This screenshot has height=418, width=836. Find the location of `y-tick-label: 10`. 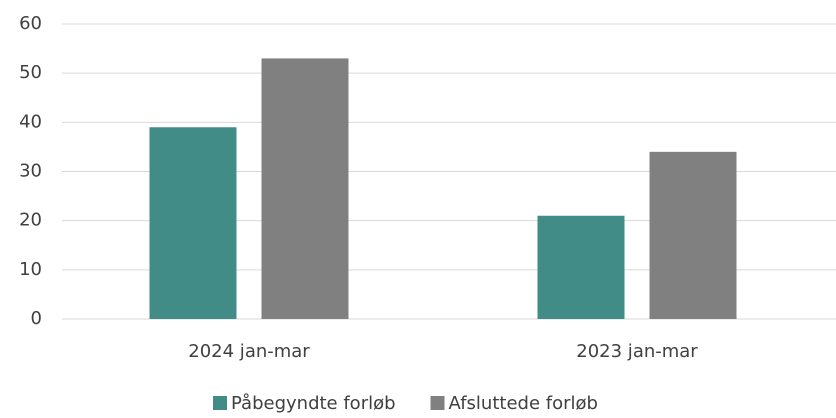

y-tick-label: 10 is located at coordinates (30, 269).